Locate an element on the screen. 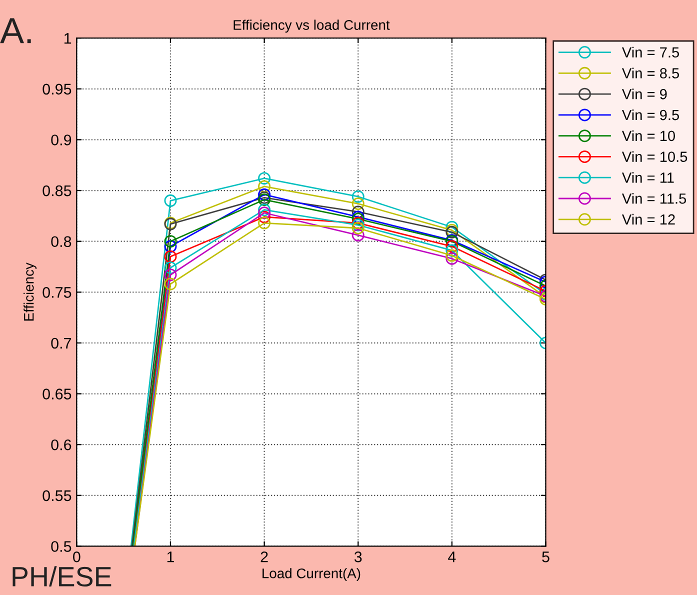 This screenshot has width=697, height=595. y-tick-label: 0.85 is located at coordinates (57, 190).